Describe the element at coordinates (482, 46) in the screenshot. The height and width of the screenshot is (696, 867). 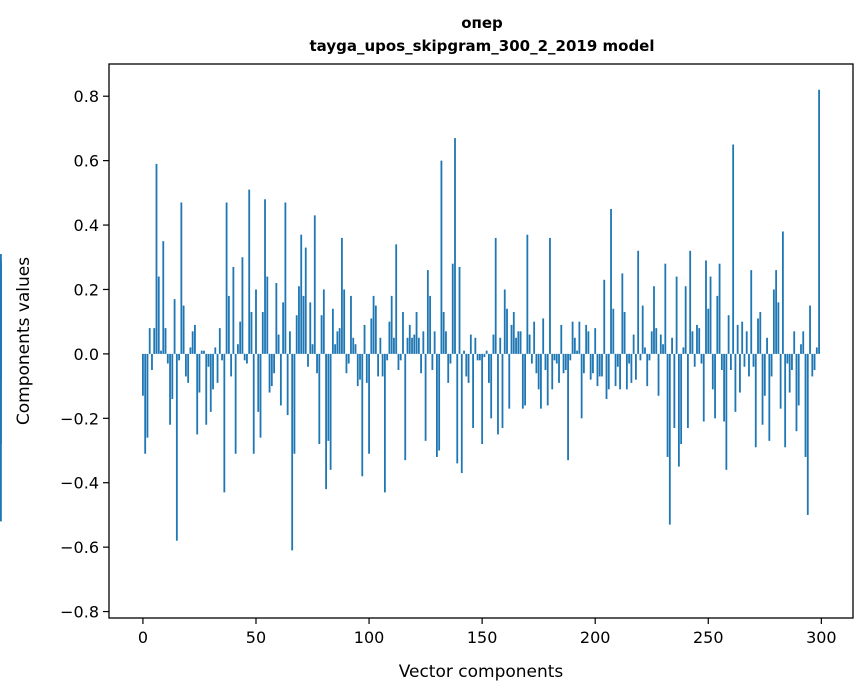
I see `chart-subtitle: tayga_upos_skipgram_300_2_2019 model` at that location.